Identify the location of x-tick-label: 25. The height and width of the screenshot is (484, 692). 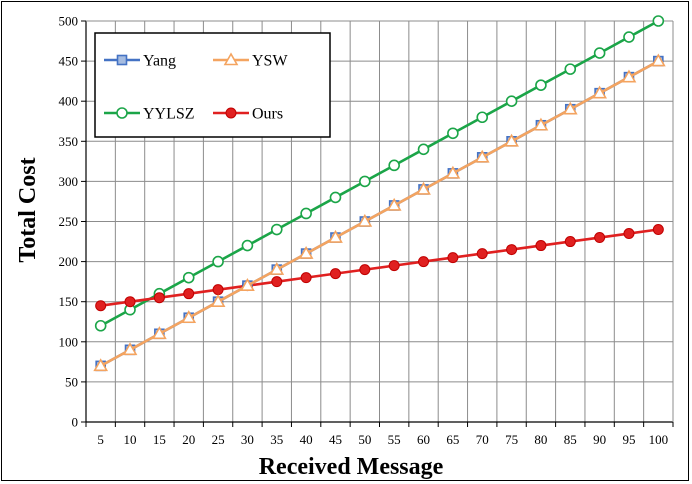
(218, 439).